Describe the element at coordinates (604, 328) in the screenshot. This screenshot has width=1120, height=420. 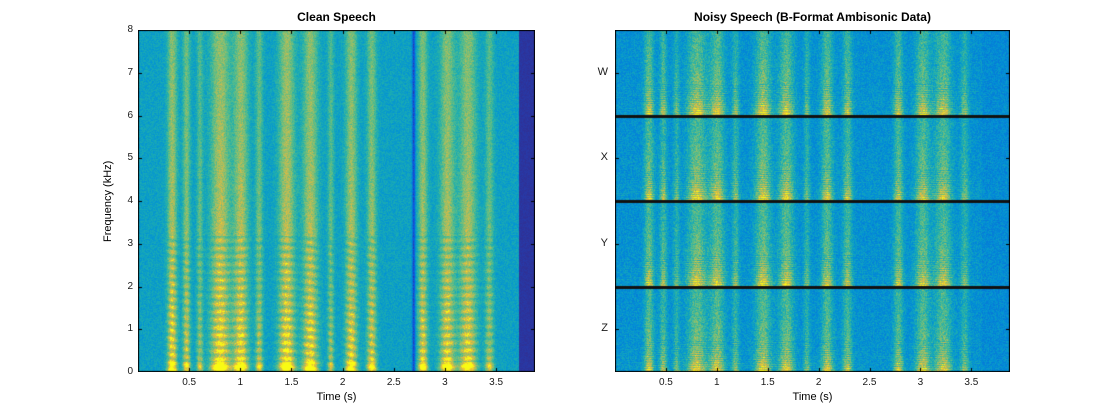
I see `channel-label-z: Z` at that location.